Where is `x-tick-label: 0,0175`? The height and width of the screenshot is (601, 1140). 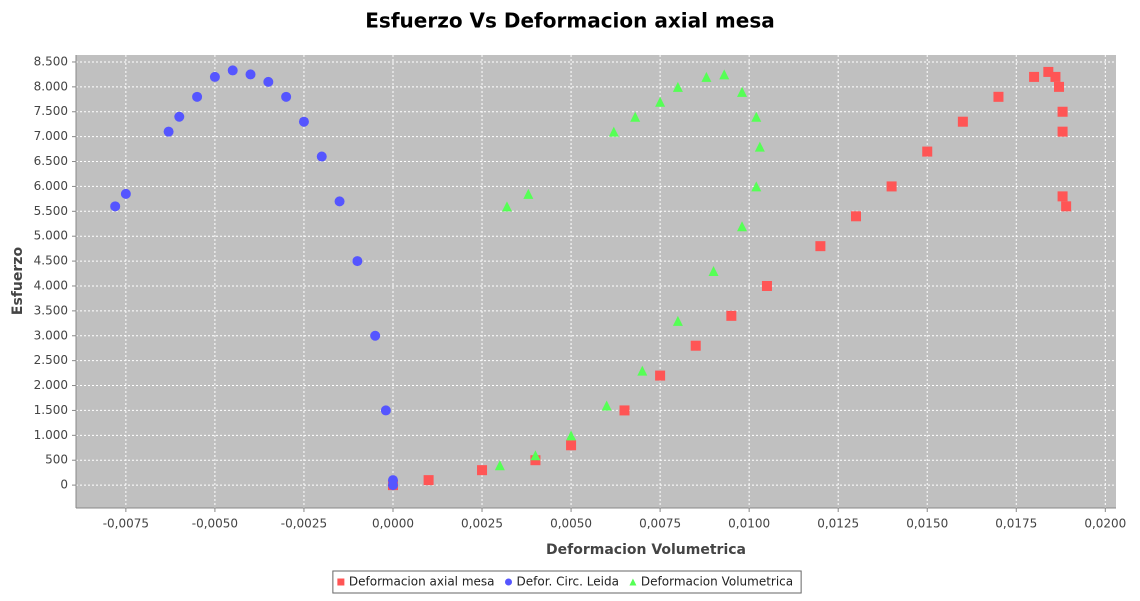
x-tick-label: 0,0175 is located at coordinates (1016, 524).